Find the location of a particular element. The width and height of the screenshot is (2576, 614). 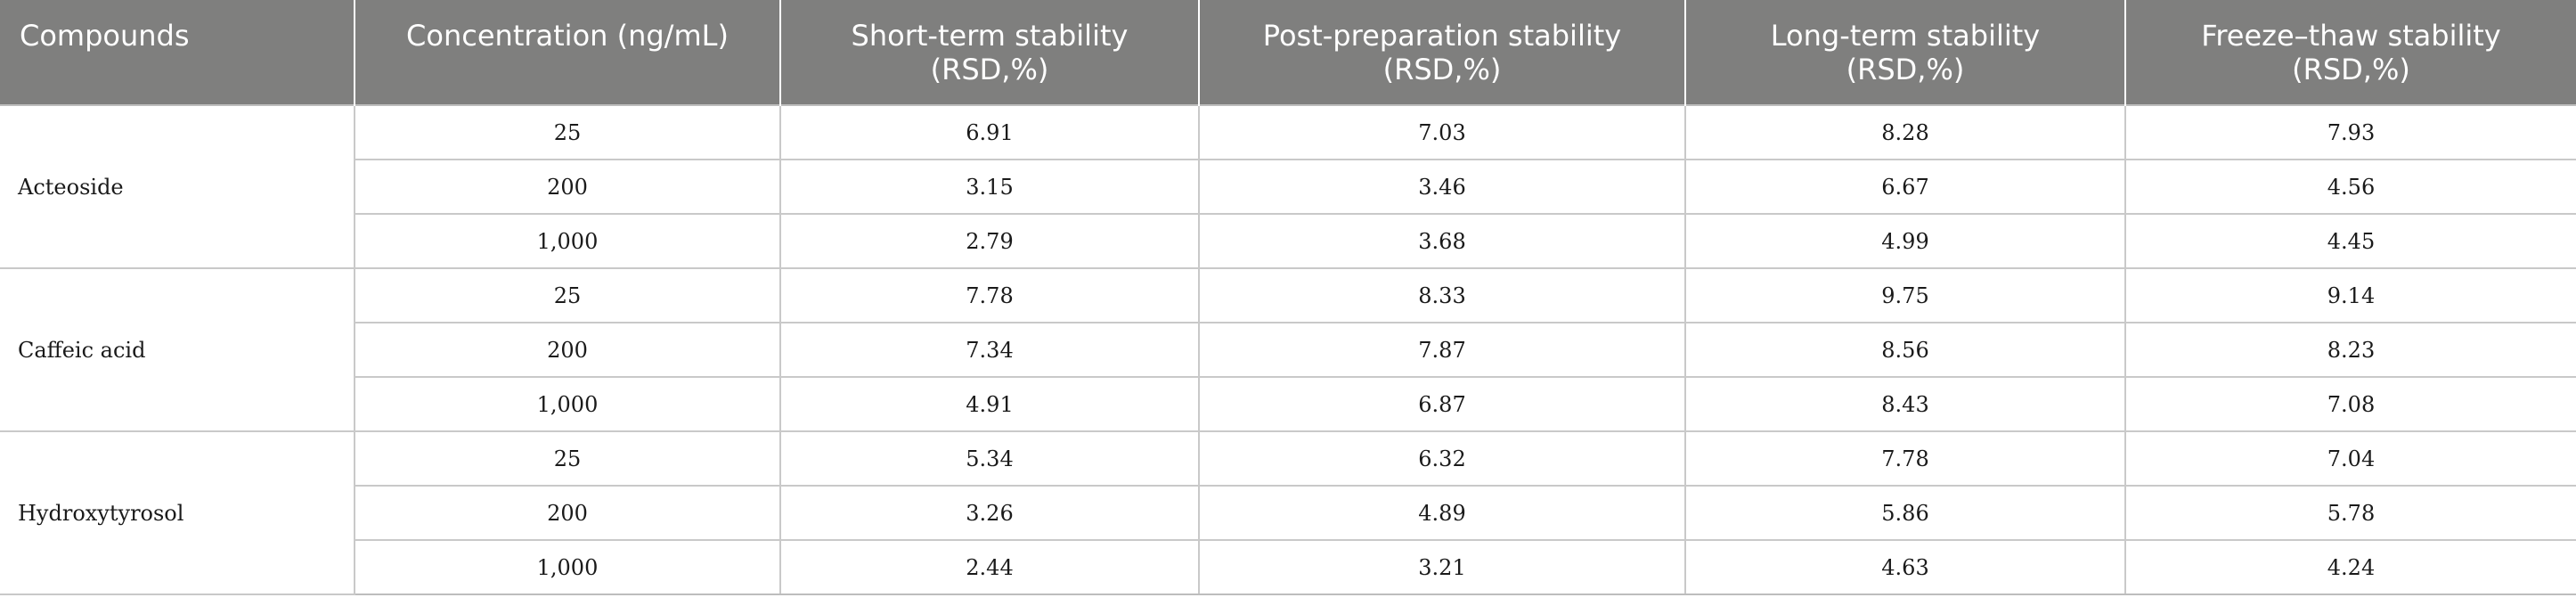

post-preparation-cell: 8.33 is located at coordinates (1442, 295).